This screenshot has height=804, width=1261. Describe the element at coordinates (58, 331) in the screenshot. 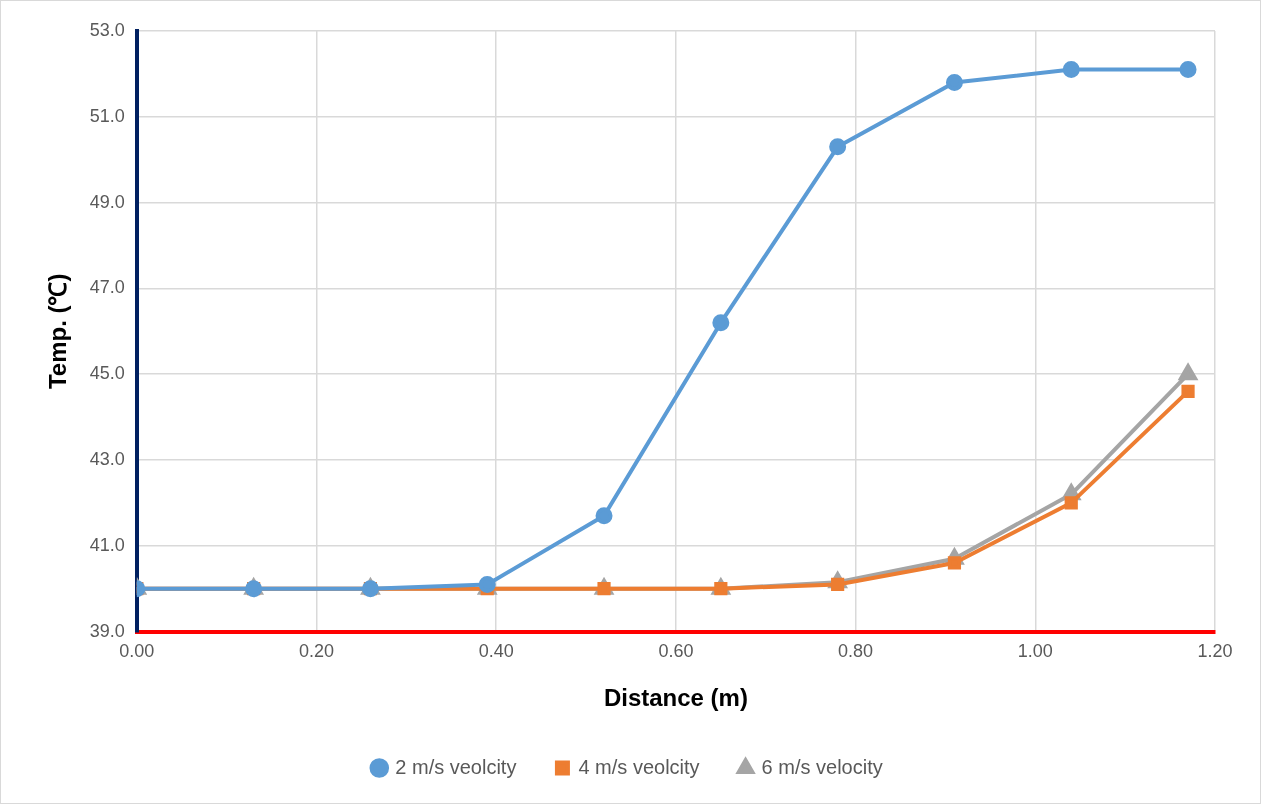

I see `y-axis-title: Temp. (℃)` at that location.